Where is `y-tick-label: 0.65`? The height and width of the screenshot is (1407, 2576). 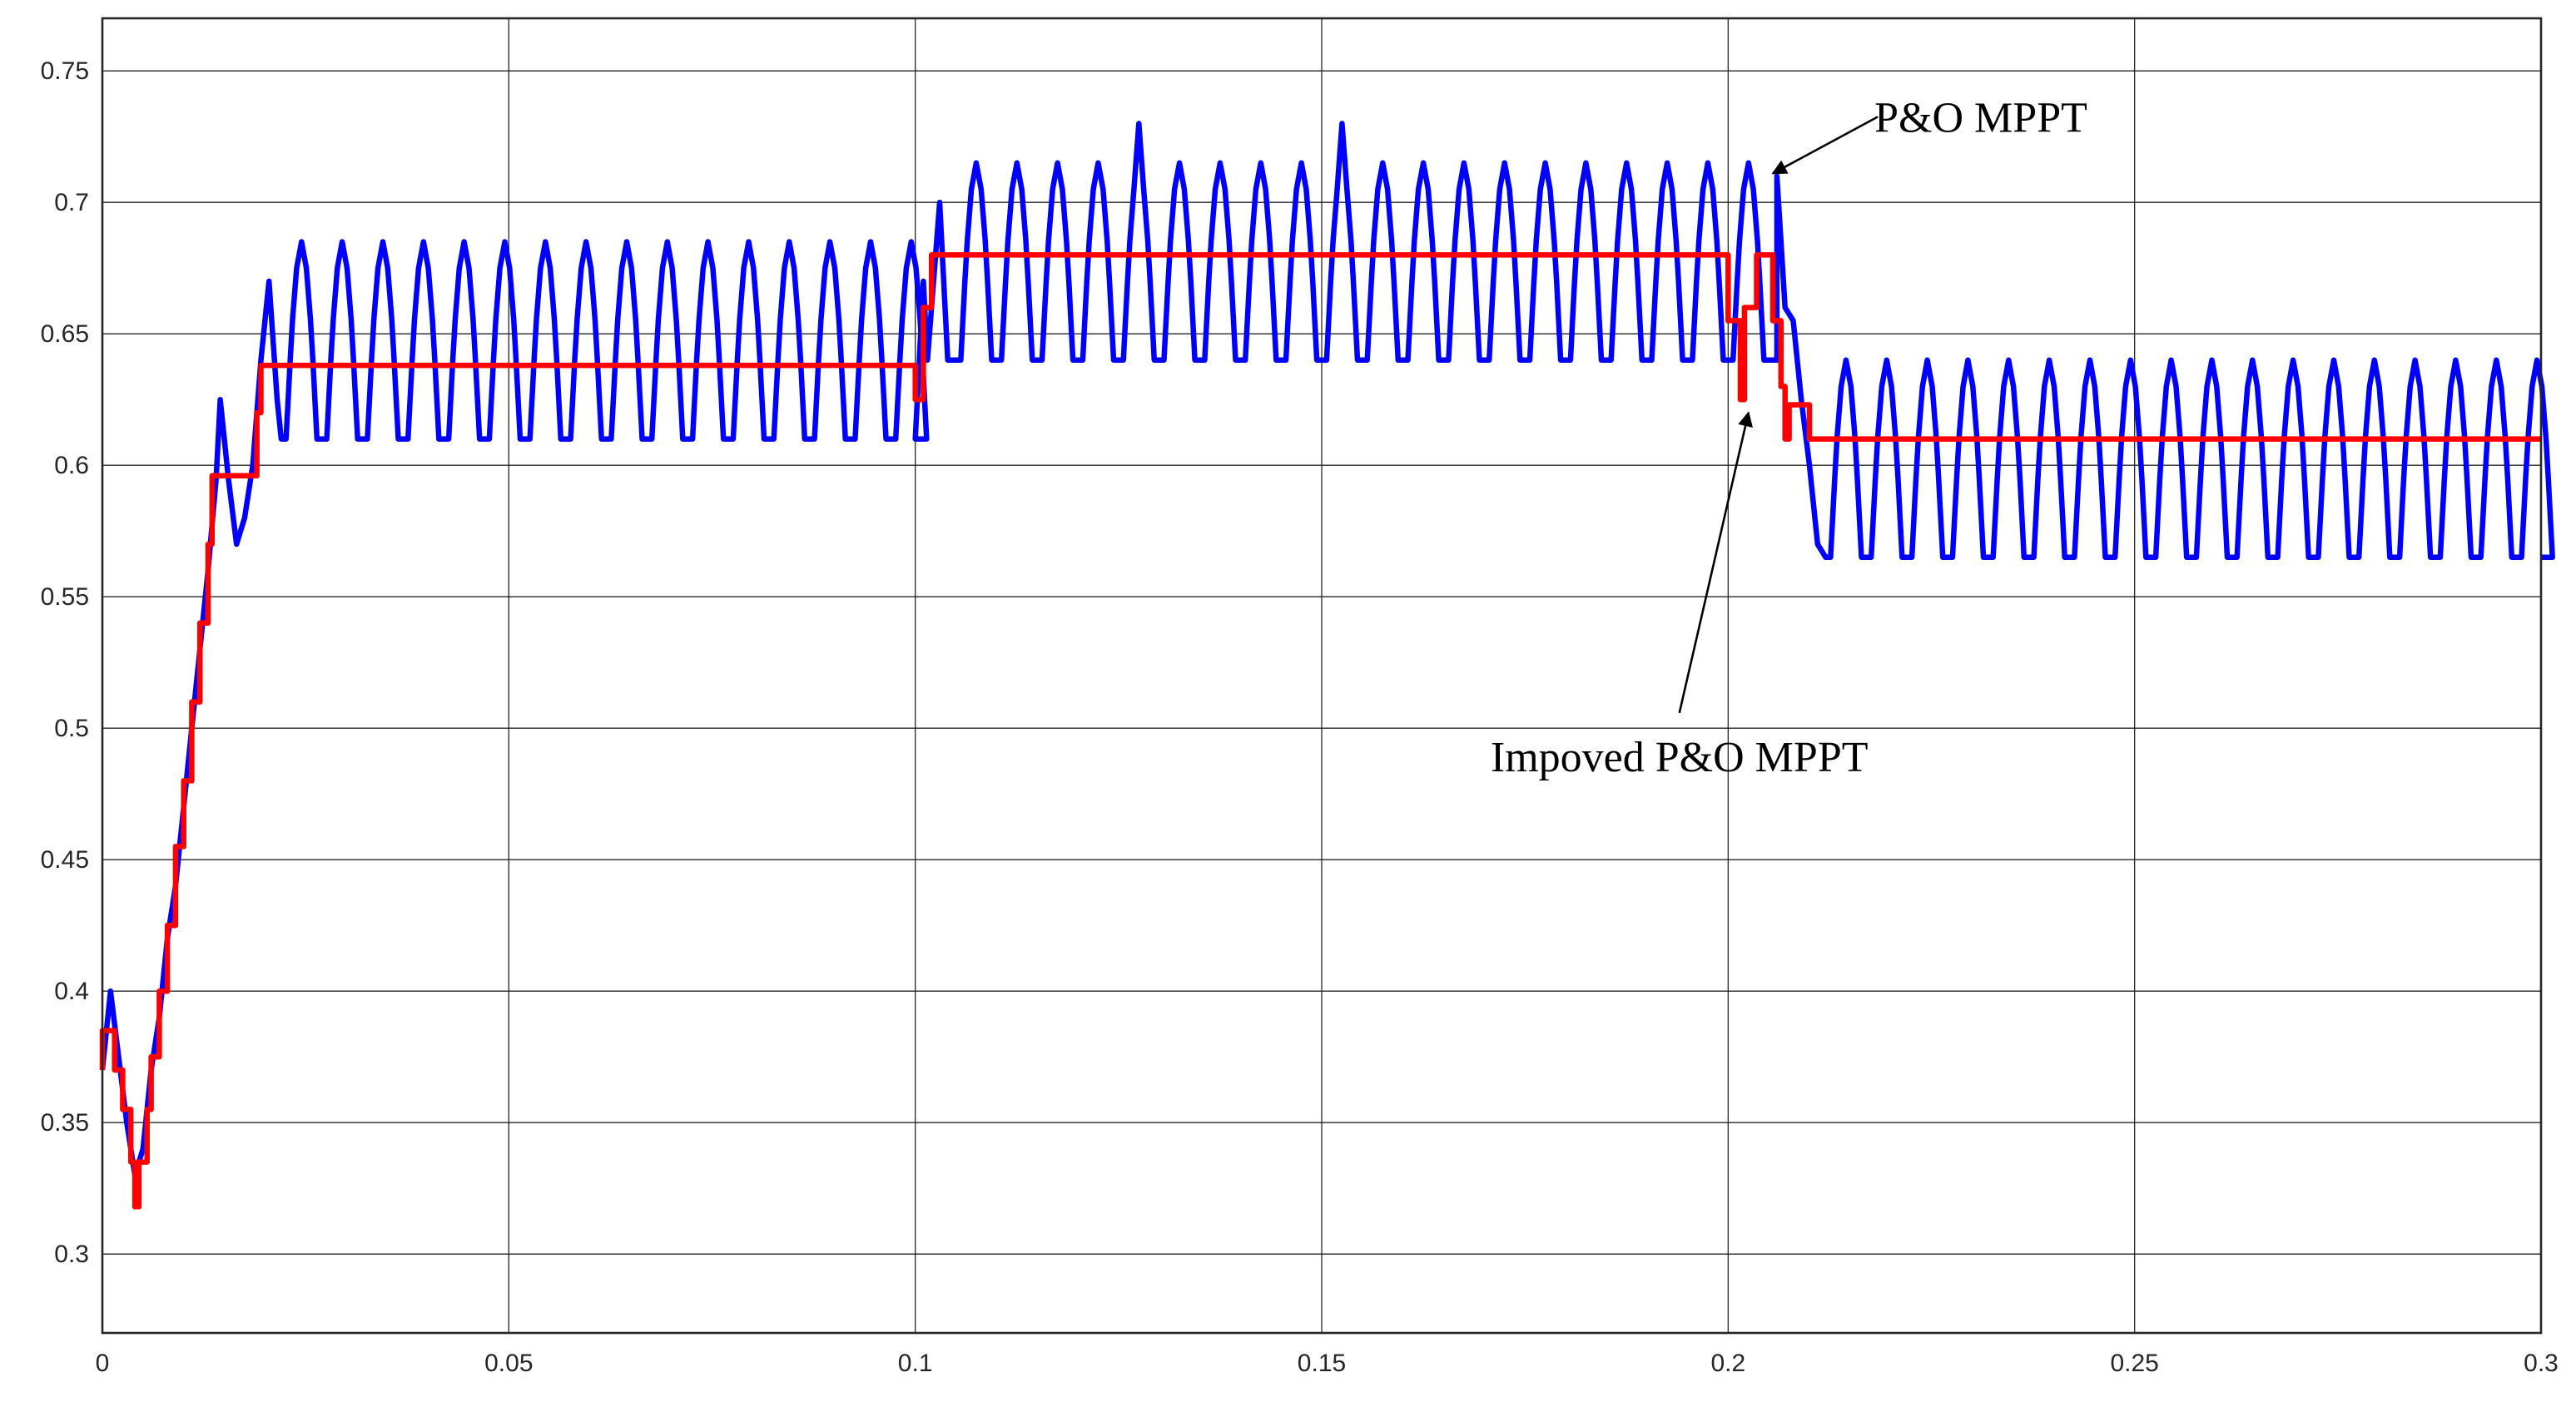 y-tick-label: 0.65 is located at coordinates (65, 334).